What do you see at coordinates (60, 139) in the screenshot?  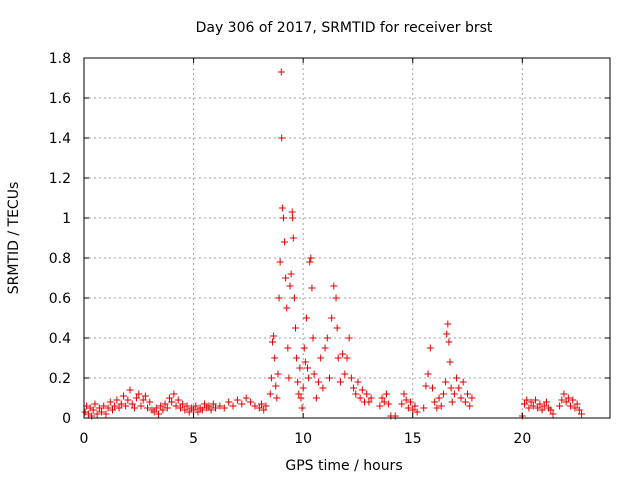 I see `y-tick-label: 1.4` at bounding box center [60, 139].